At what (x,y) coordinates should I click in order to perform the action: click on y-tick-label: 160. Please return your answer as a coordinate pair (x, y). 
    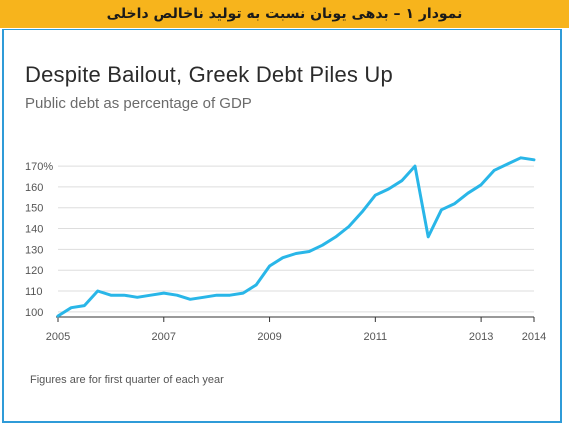
    Looking at the image, I should click on (34, 188).